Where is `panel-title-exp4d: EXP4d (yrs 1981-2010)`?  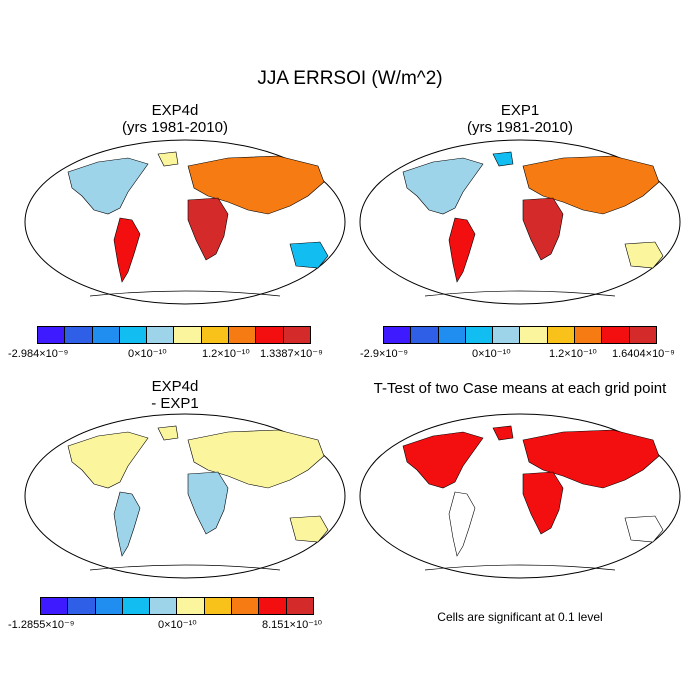 panel-title-exp4d: EXP4d (yrs 1981-2010) is located at coordinates (175, 119).